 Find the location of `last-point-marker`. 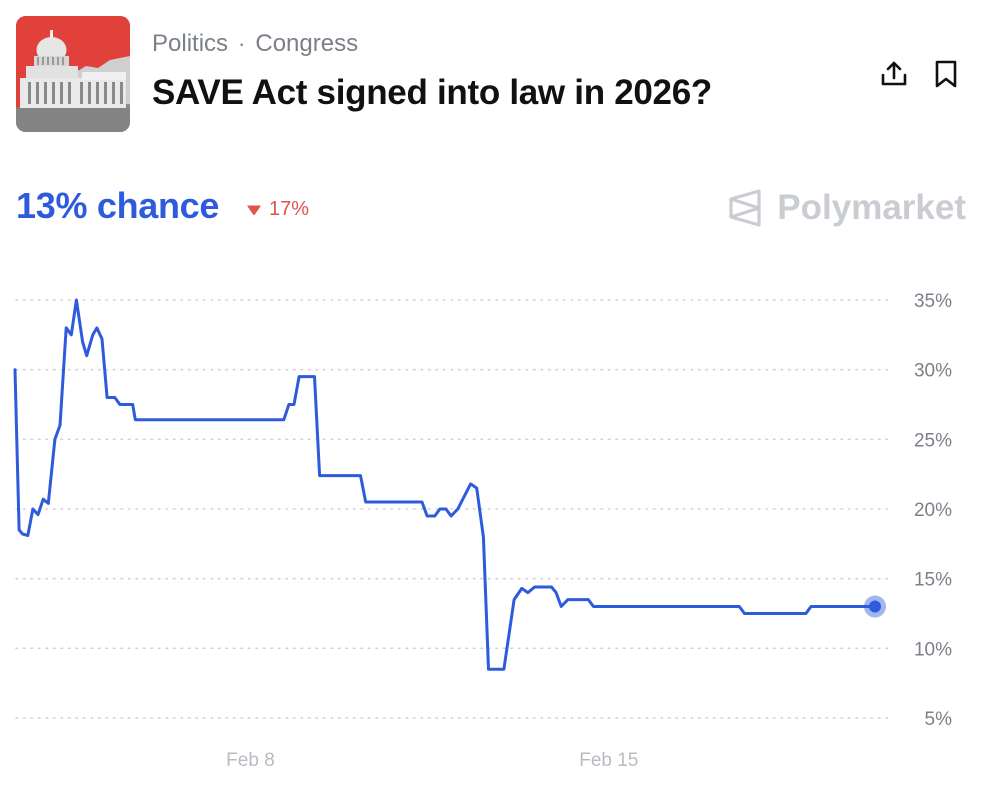

last-point-marker is located at coordinates (875, 606).